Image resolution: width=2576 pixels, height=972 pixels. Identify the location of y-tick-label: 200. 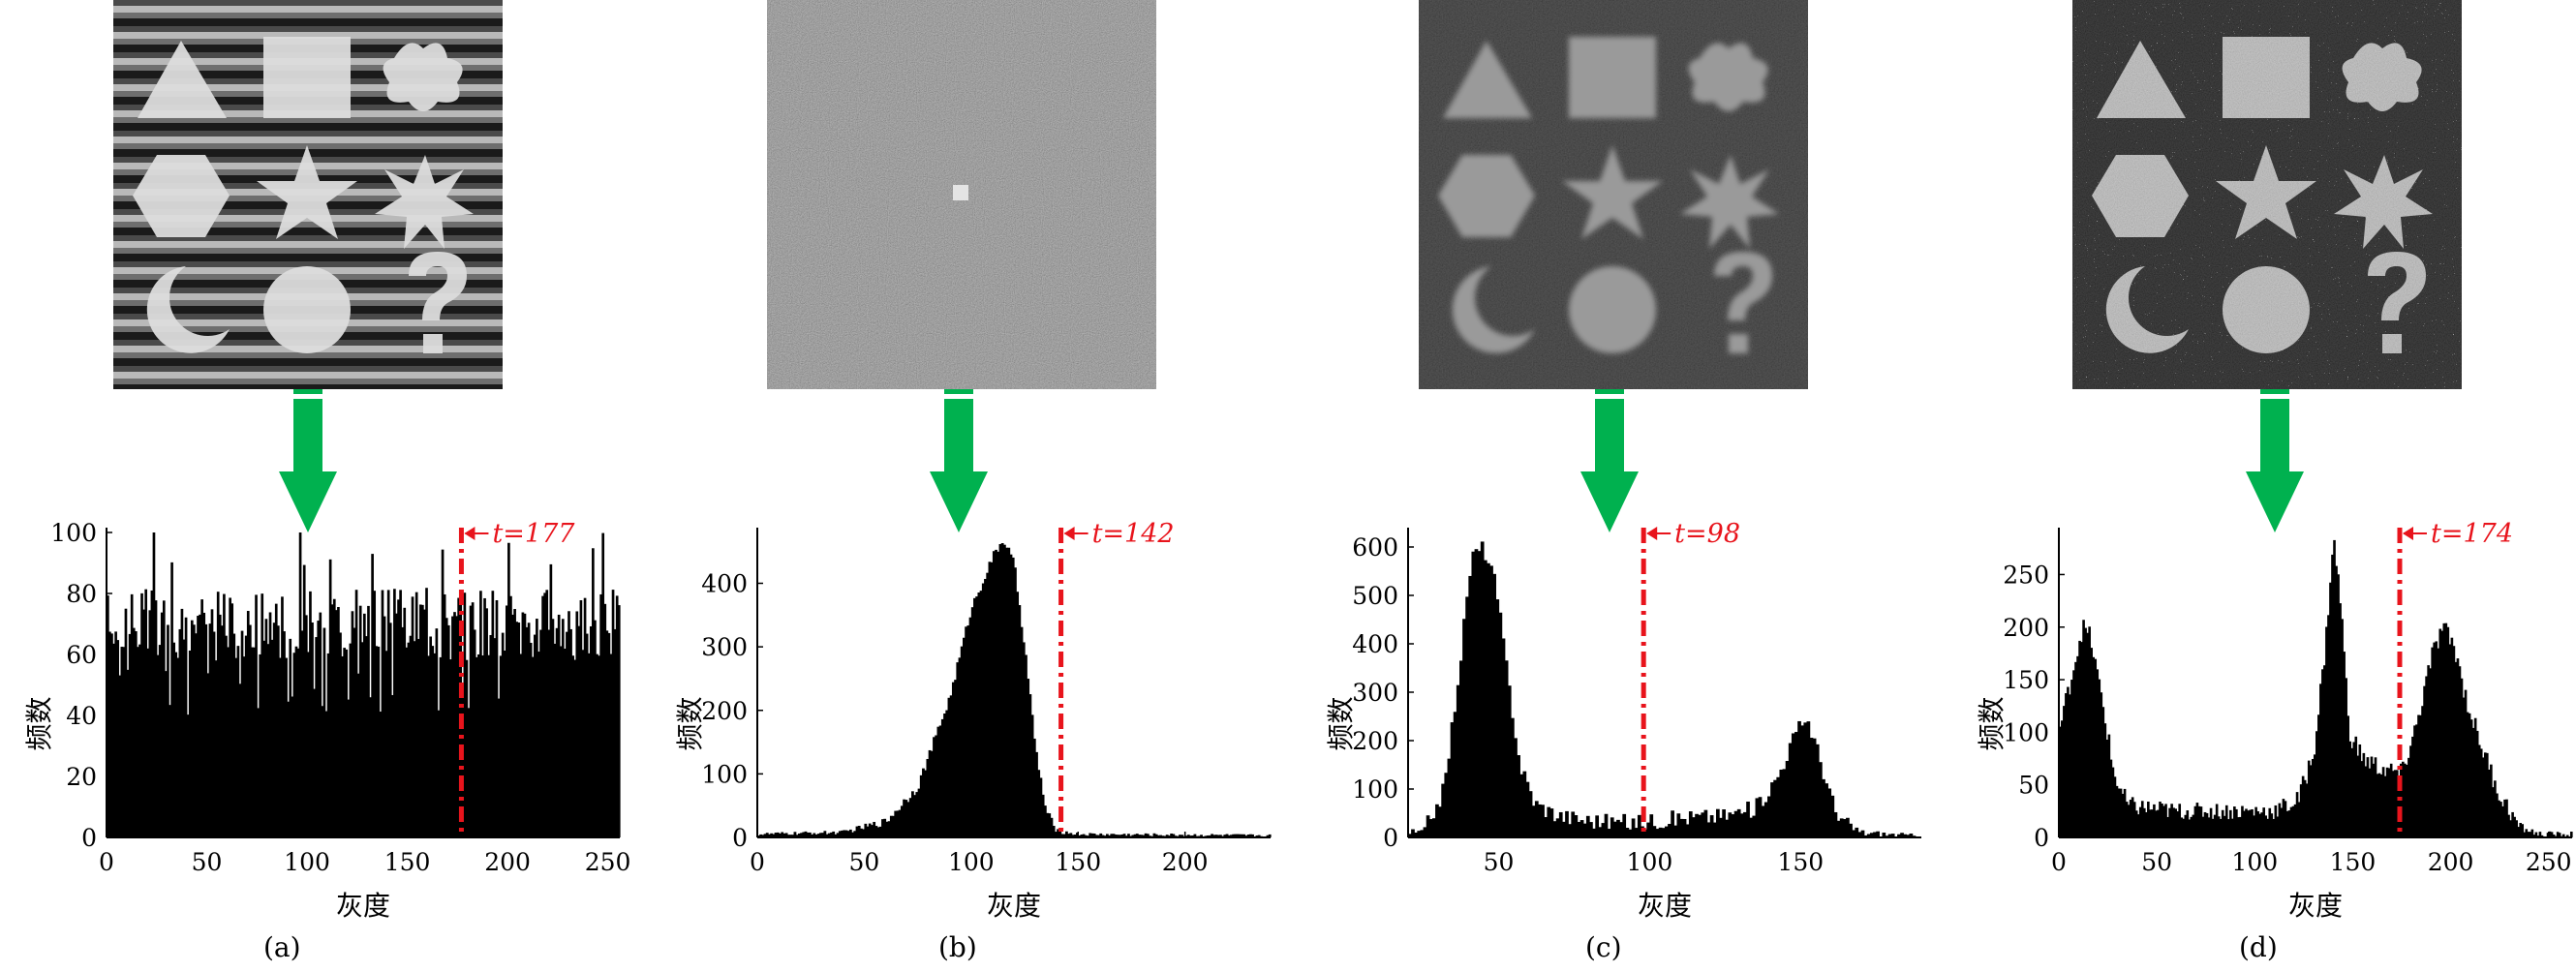
(724, 711).